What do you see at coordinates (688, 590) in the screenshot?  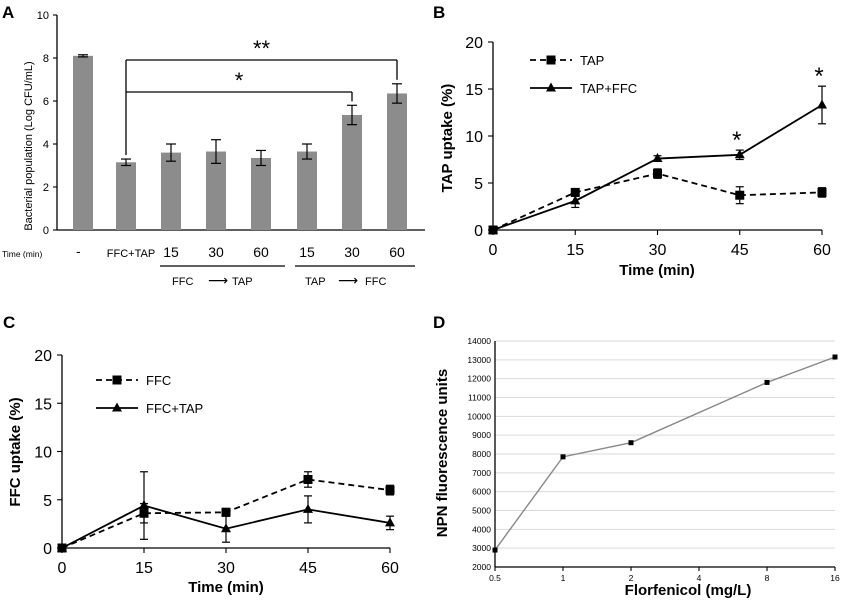 I see `panel-d-x-label: Florfenicol (mg/L)` at bounding box center [688, 590].